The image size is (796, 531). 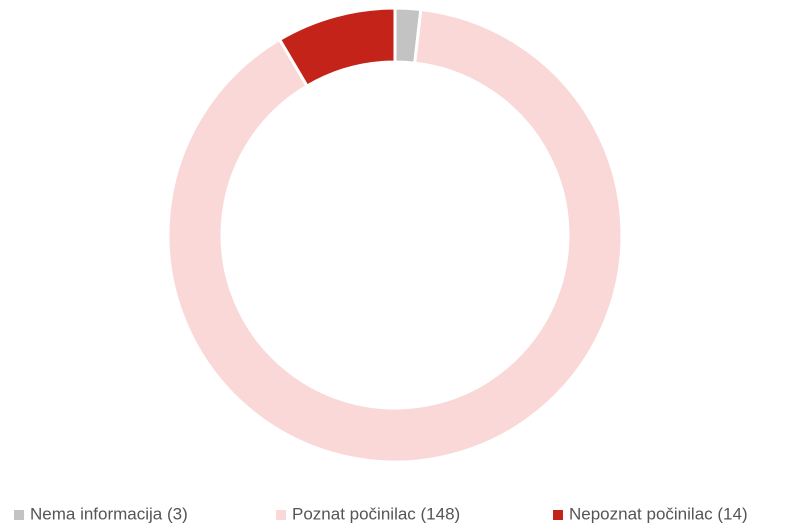 I want to click on legend-label: Nema informacija (3), so click(x=109, y=513).